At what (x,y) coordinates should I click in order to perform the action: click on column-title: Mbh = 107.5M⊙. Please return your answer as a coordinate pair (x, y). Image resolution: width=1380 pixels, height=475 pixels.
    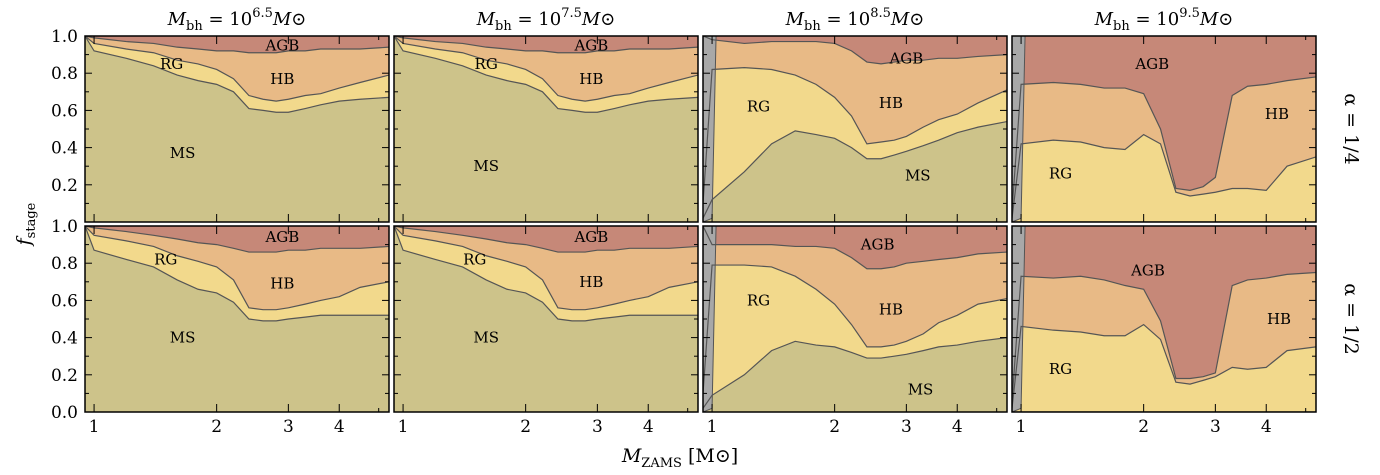
    Looking at the image, I should click on (546, 20).